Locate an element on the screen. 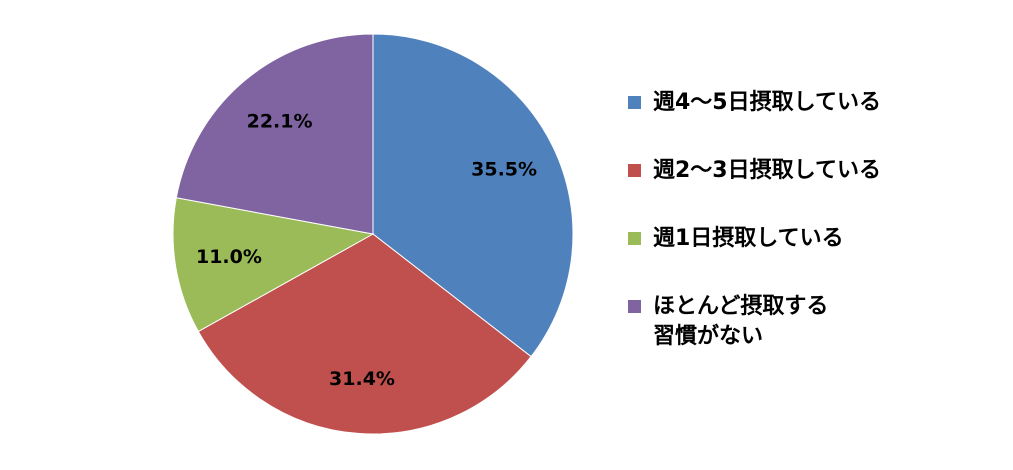 Image resolution: width=1013 pixels, height=470 pixels. legend-label: 週2～3日摂取している is located at coordinates (767, 170).